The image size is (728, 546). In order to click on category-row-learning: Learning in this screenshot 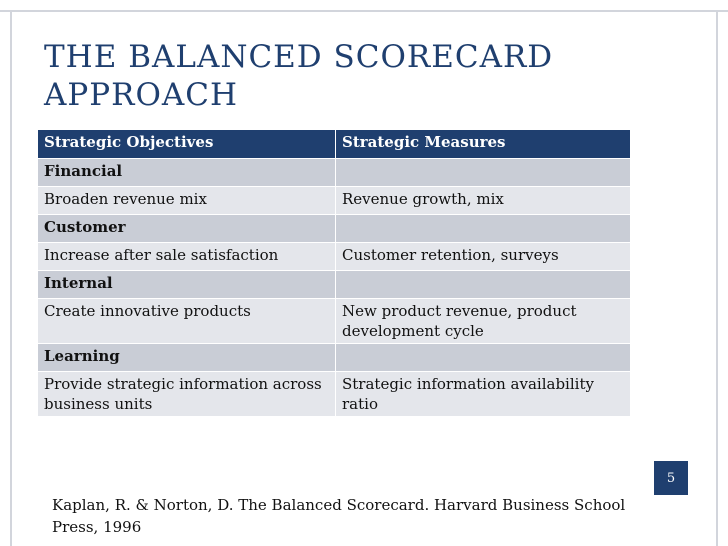, I will do `click(334, 357)`.